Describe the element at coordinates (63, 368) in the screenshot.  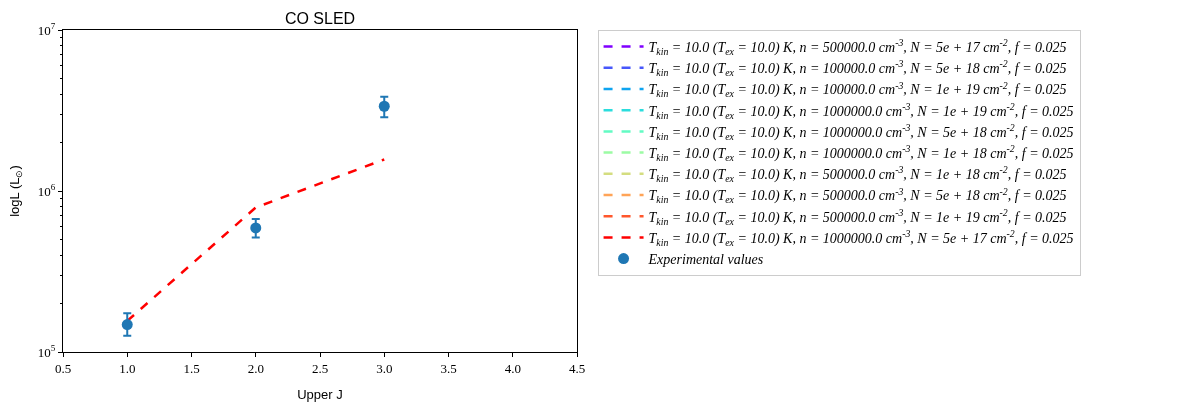
I see `x-tick-label: 0.5` at that location.